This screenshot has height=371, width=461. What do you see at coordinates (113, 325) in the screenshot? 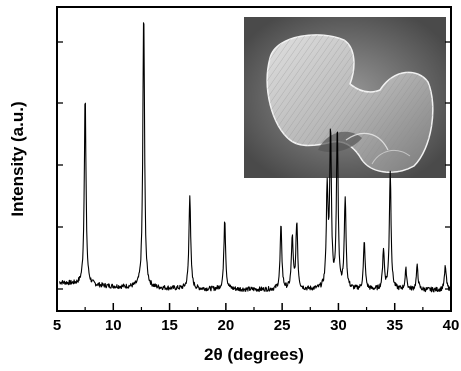
I see `x-tick-label: 10` at bounding box center [113, 325].